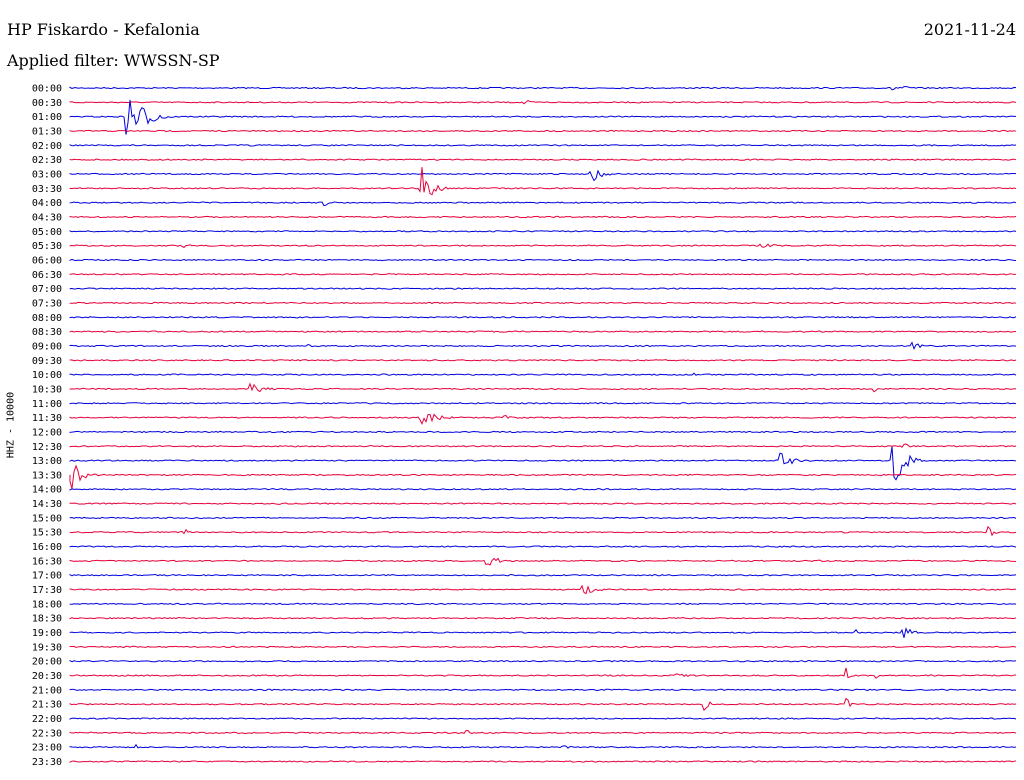  What do you see at coordinates (47, 705) in the screenshot?
I see `time-tick-label: 21:30` at bounding box center [47, 705].